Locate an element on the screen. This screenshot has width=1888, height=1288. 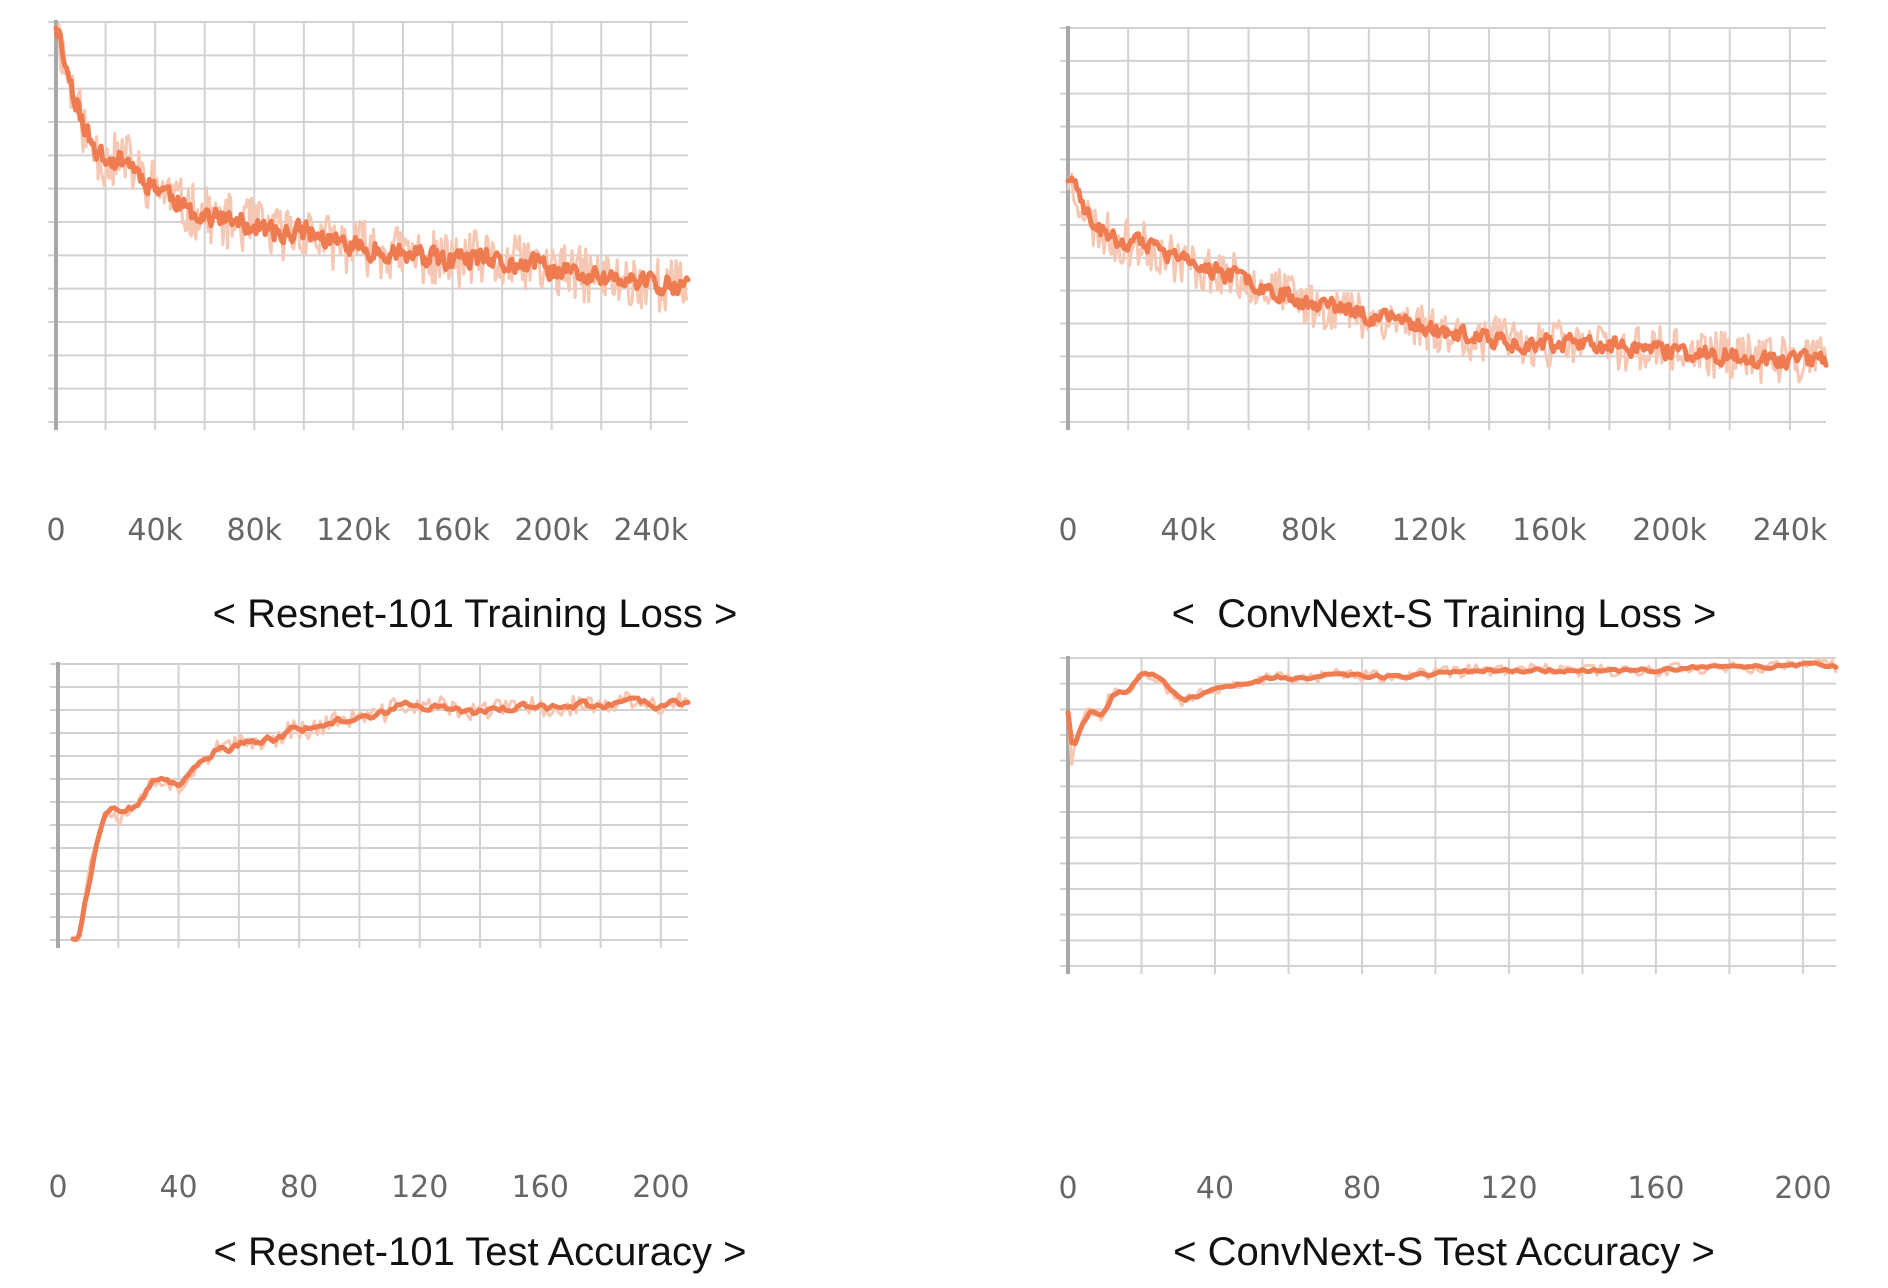
chart-svg: 0 40k 80k 120k 160k 200k 240k is located at coordinates (368, 284).